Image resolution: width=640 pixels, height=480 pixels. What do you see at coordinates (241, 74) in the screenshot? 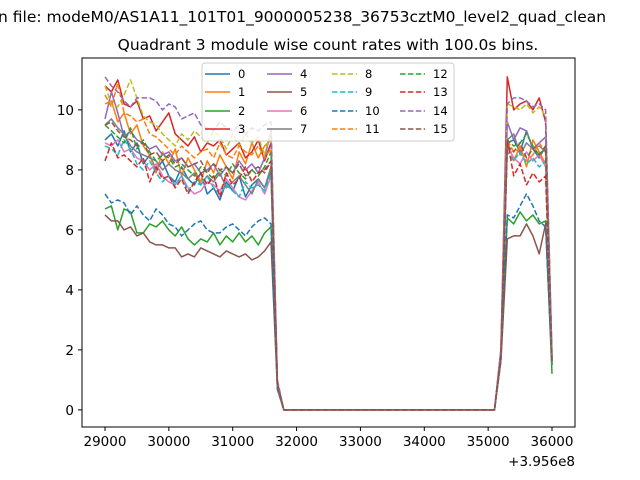
I see `legend-label: 0` at bounding box center [241, 74].